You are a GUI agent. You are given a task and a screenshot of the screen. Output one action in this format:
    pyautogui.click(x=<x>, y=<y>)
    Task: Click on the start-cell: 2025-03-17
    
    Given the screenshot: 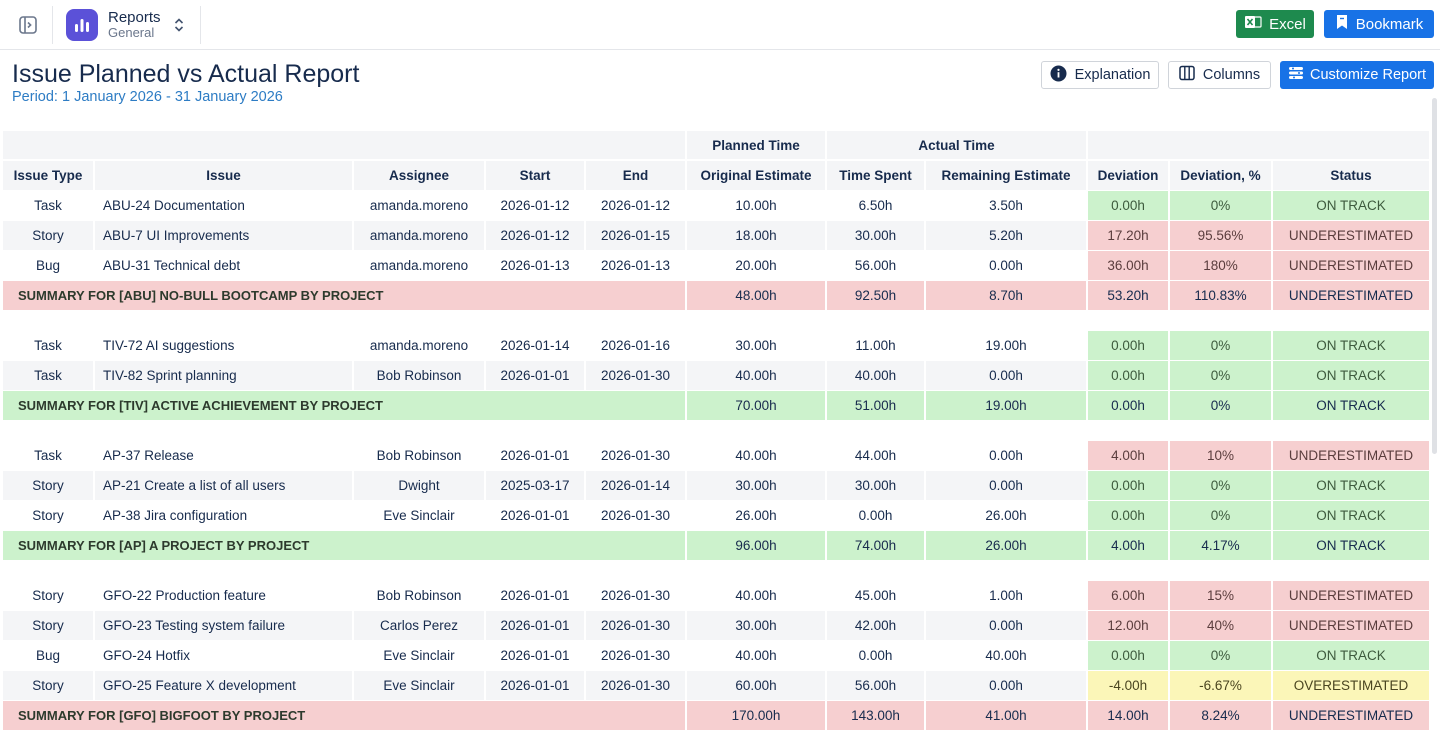 What is the action you would take?
    pyautogui.click(x=536, y=486)
    